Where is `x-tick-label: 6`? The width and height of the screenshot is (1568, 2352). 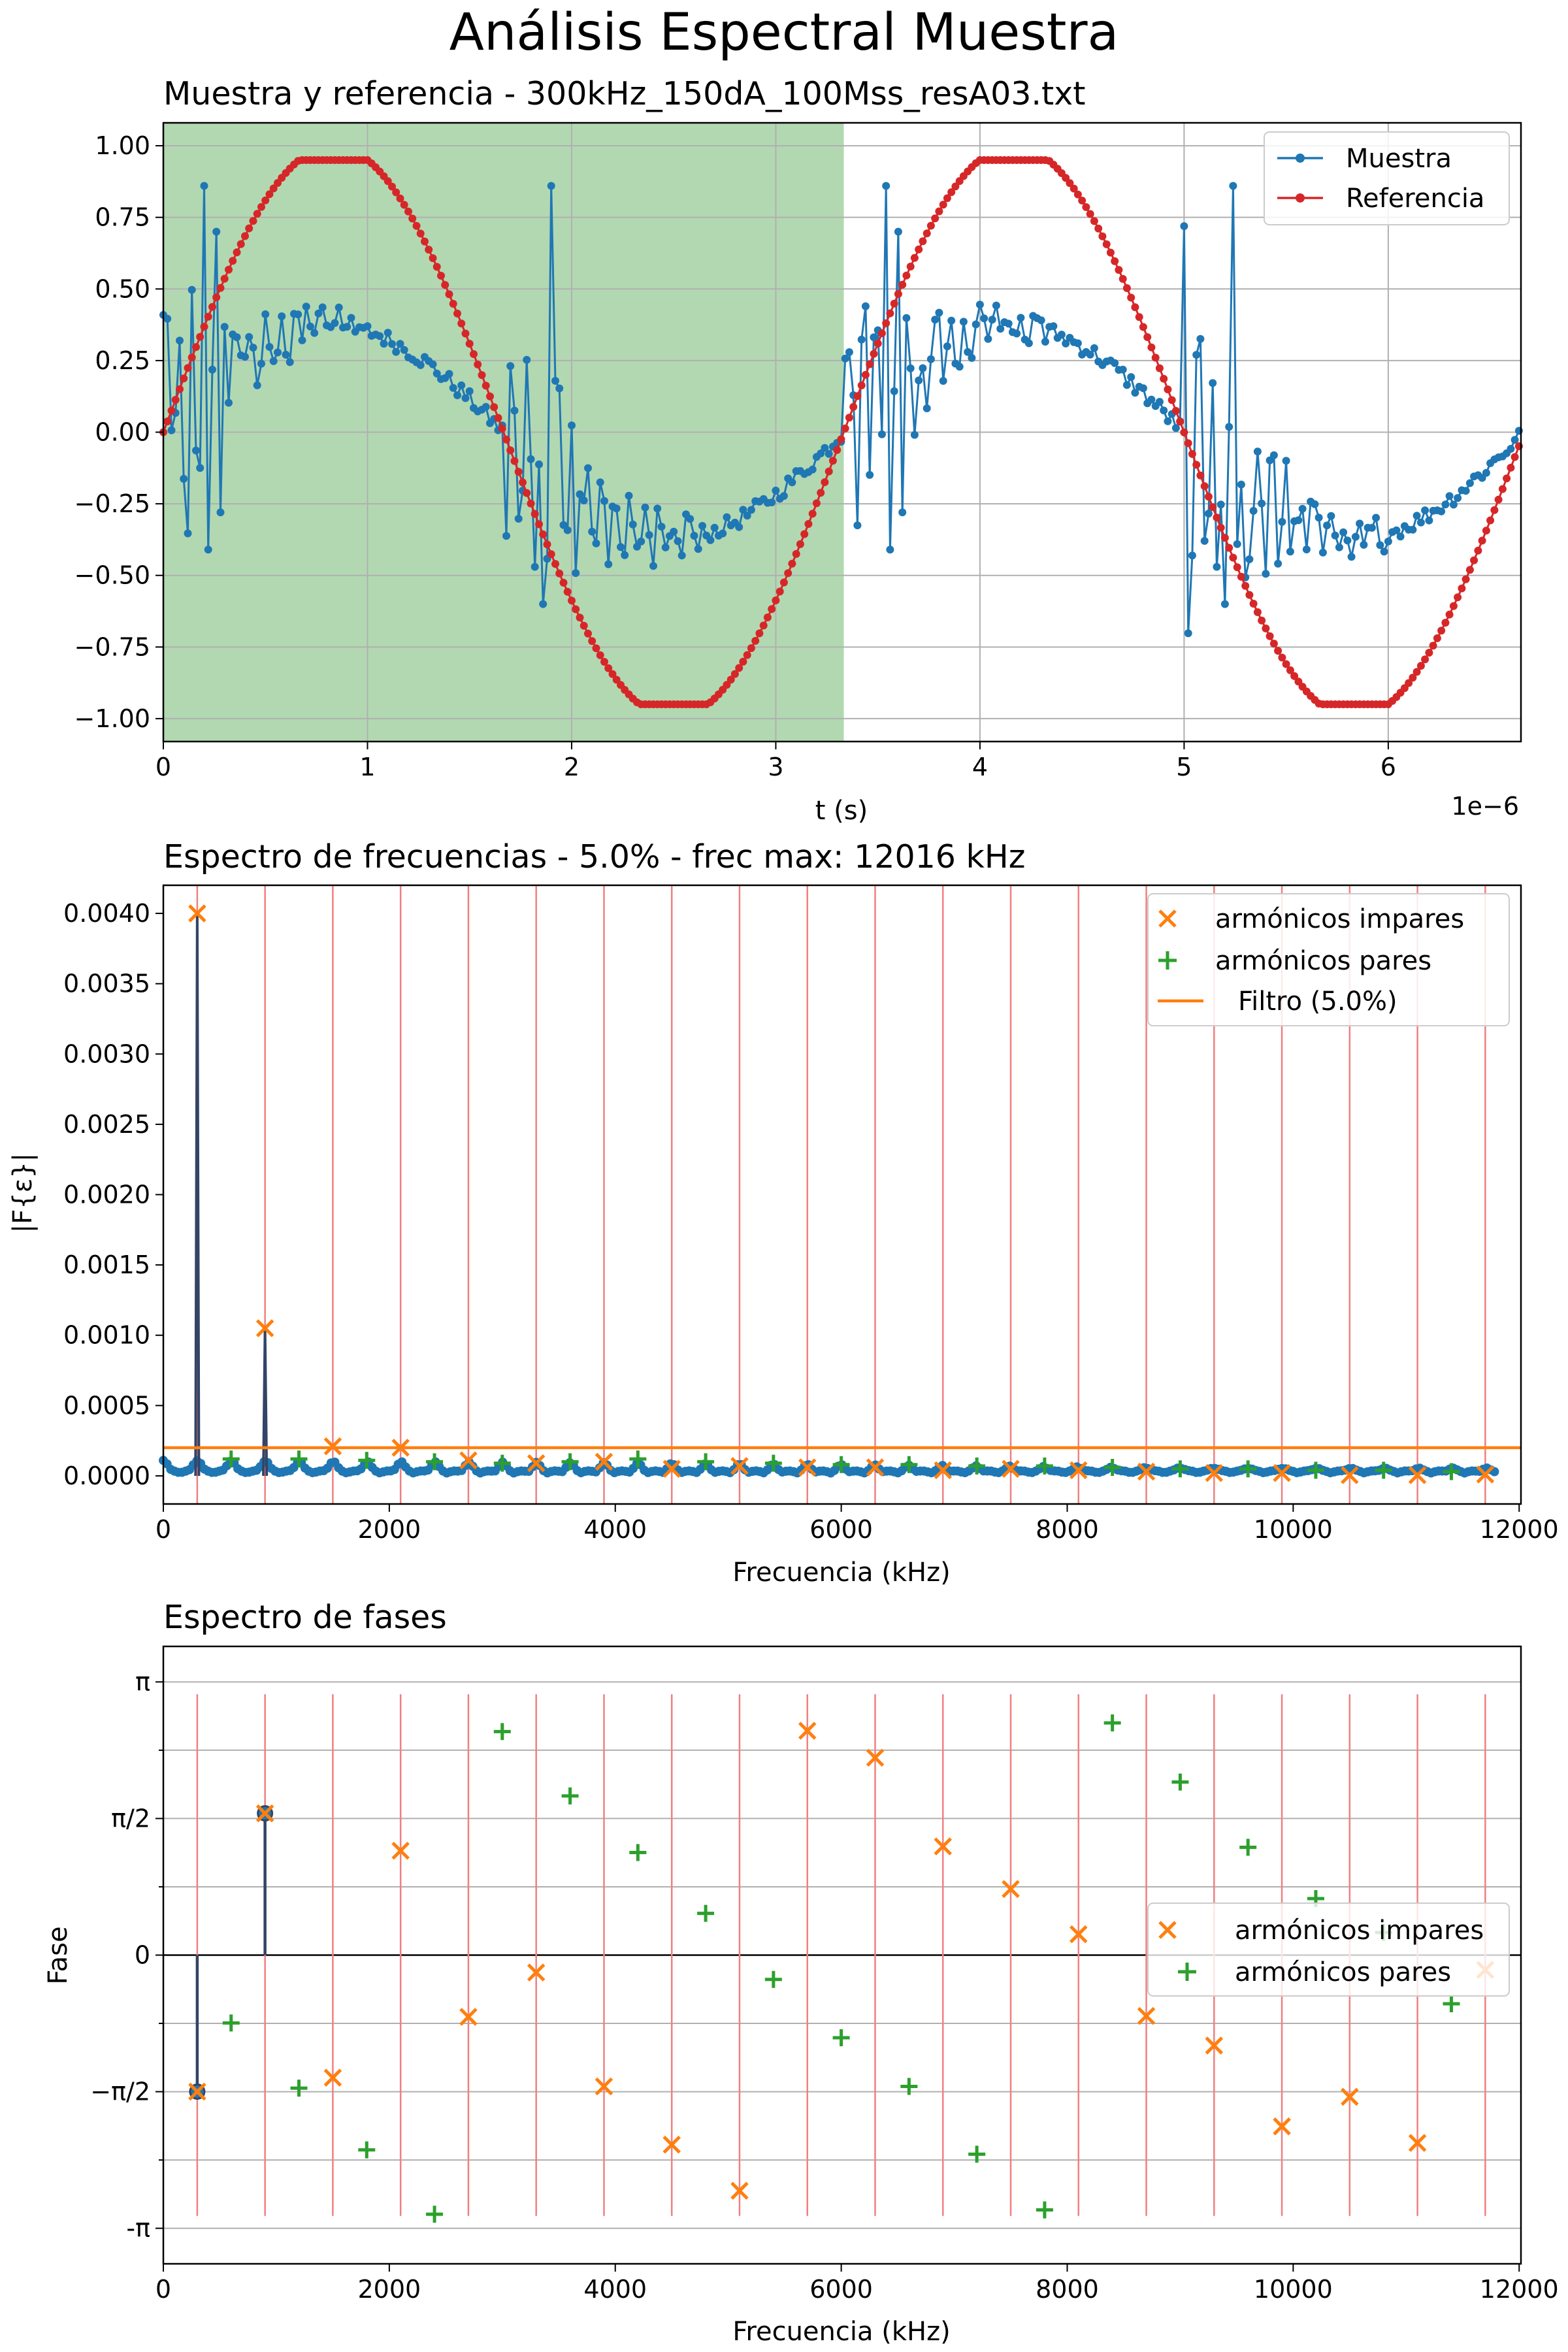
x-tick-label: 6 is located at coordinates (1388, 767).